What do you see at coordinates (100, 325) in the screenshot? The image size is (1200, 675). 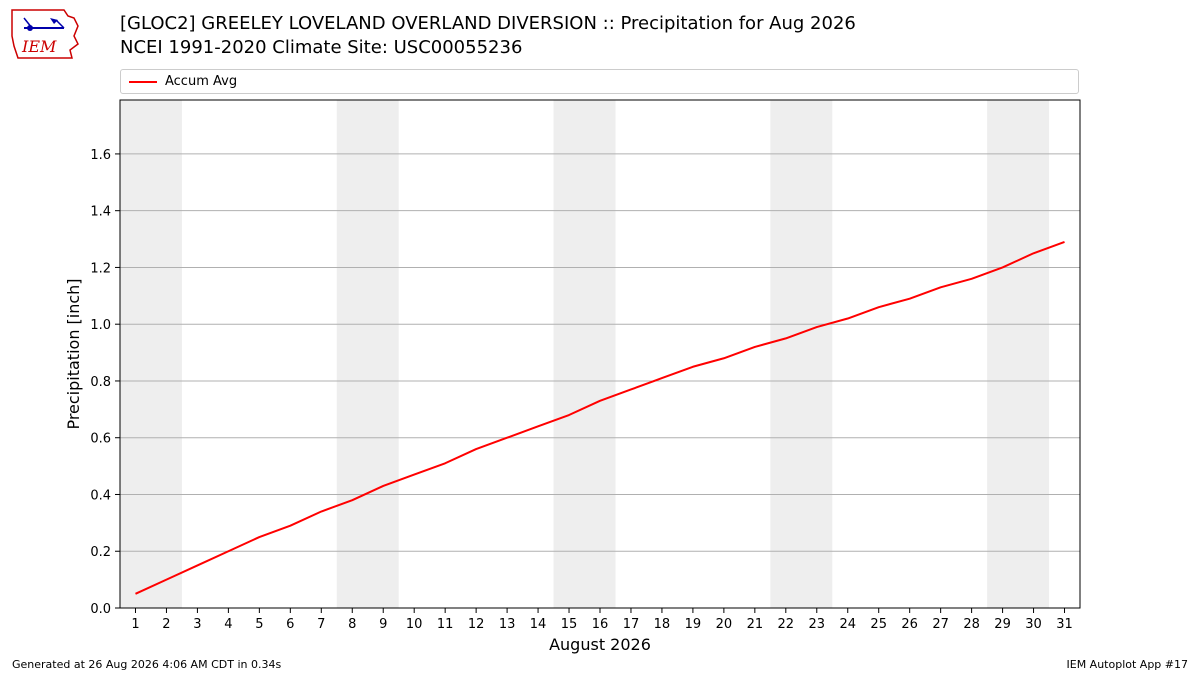 I see `y-tick-label: 1.0` at bounding box center [100, 325].